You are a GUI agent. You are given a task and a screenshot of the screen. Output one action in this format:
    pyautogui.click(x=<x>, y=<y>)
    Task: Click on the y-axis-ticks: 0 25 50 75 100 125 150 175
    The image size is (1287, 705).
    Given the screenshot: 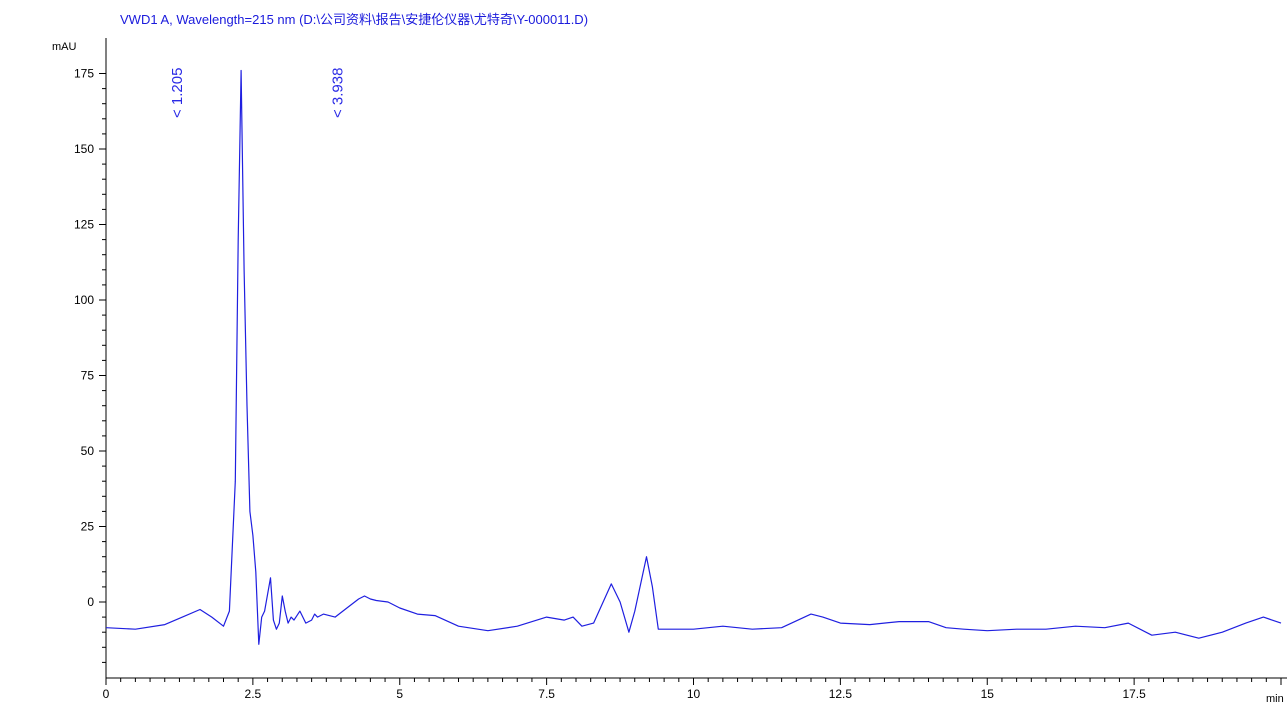 What is the action you would take?
    pyautogui.click(x=90, y=365)
    